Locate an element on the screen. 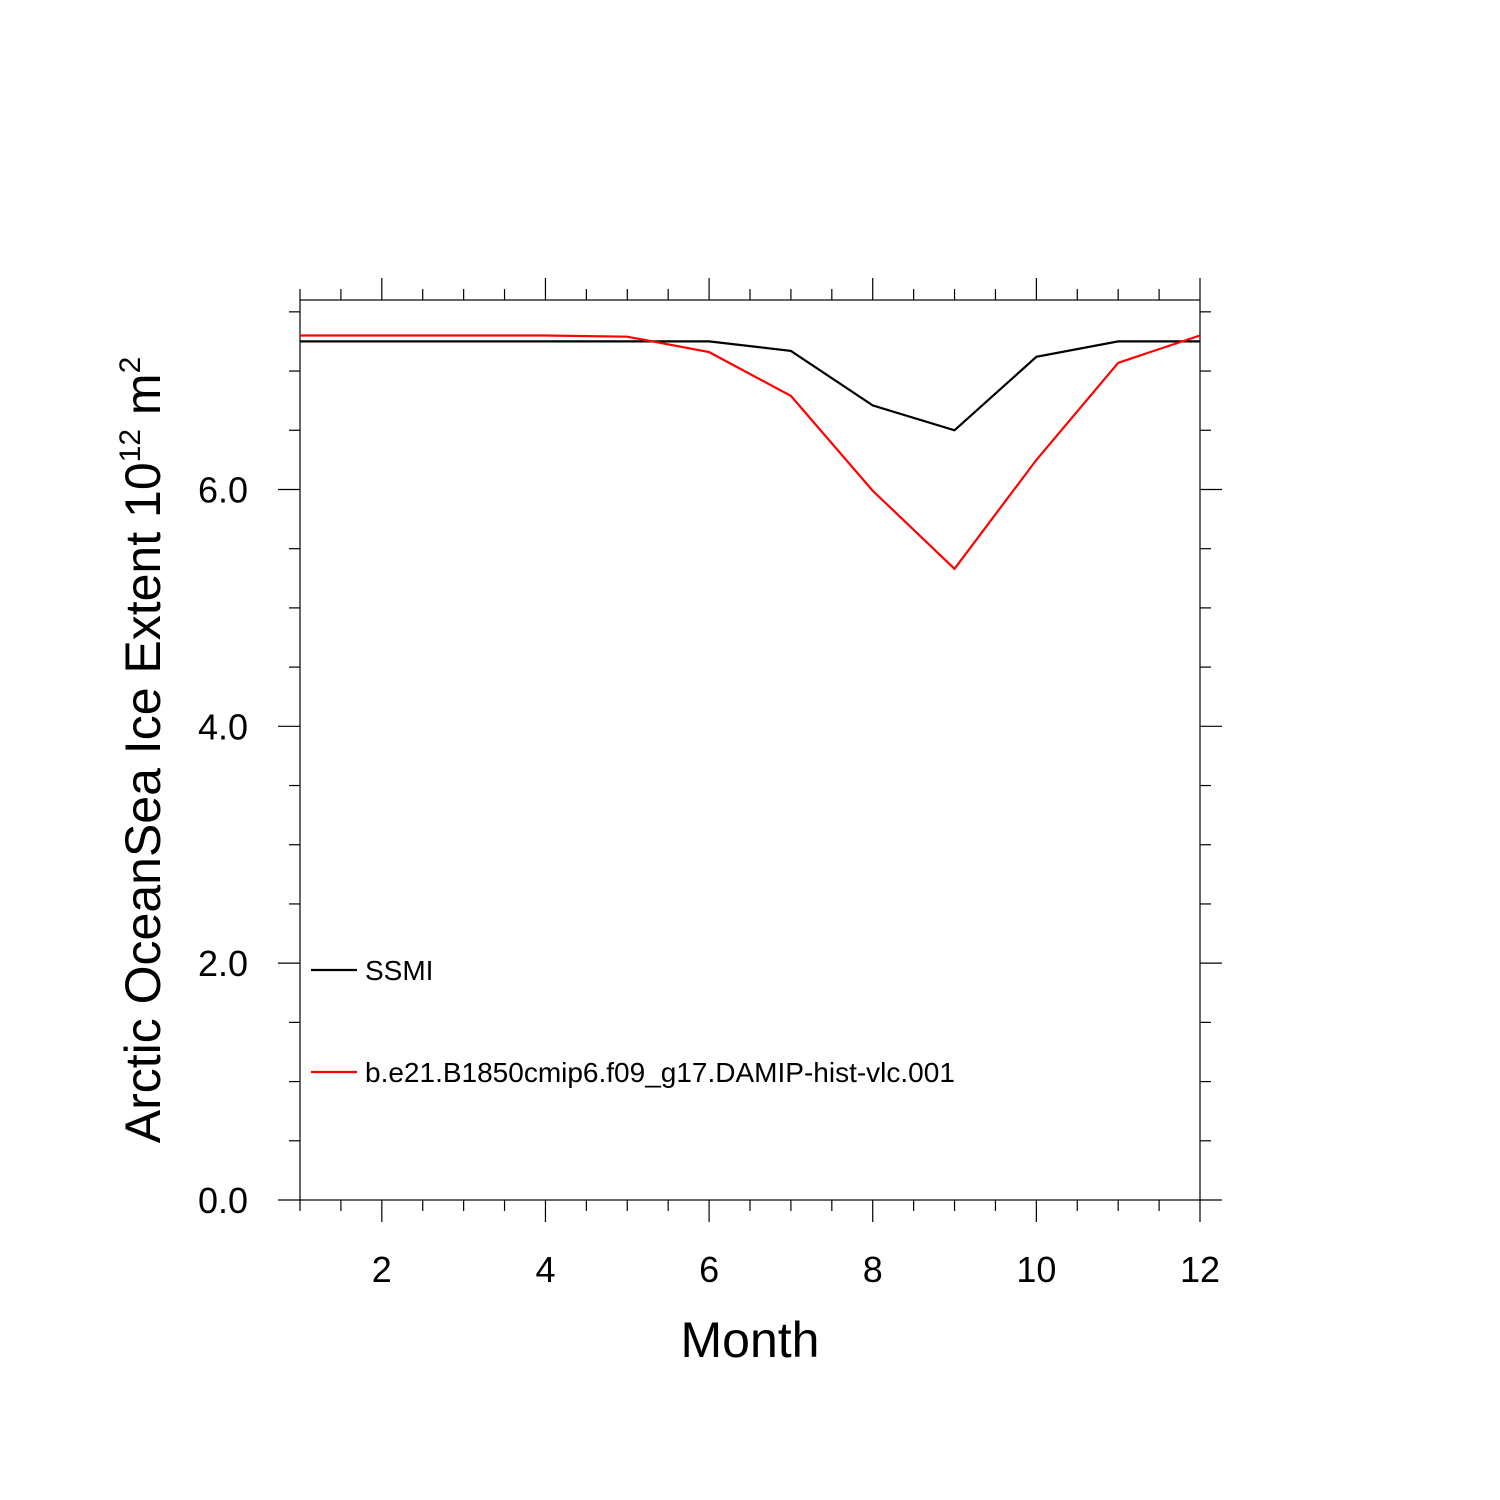 Image resolution: width=1500 pixels, height=1500 pixels. y-tick-label: 4.0 is located at coordinates (223, 726).